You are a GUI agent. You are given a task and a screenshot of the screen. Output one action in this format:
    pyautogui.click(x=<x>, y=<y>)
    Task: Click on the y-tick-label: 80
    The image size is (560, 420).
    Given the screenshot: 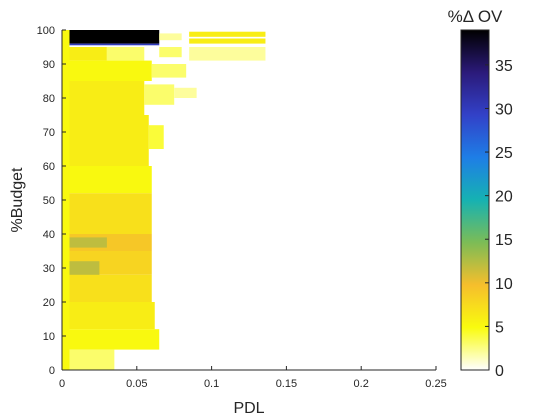 What is the action you would take?
    pyautogui.click(x=49, y=99)
    